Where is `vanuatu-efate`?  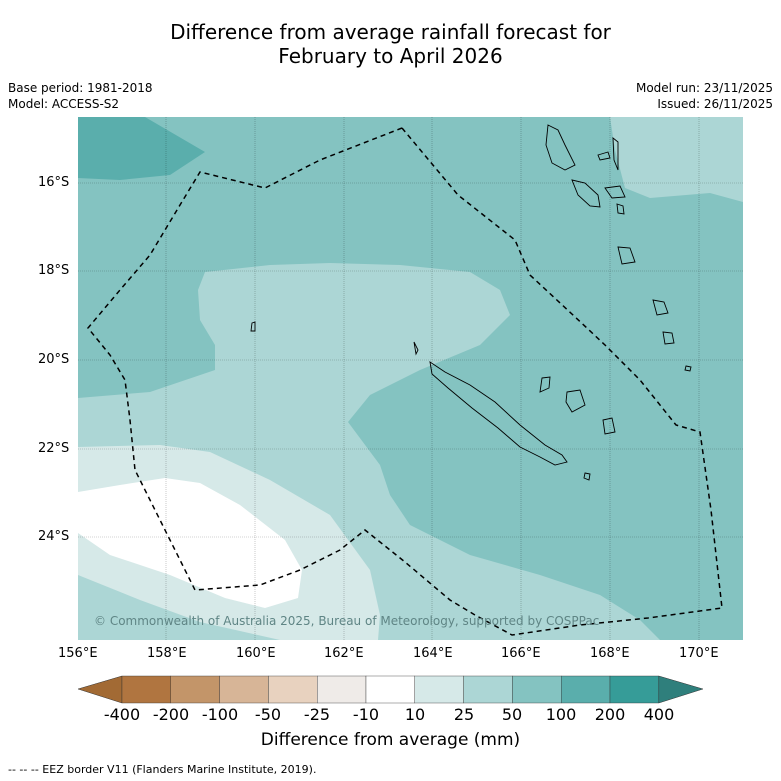
vanuatu-efate is located at coordinates (626, 255).